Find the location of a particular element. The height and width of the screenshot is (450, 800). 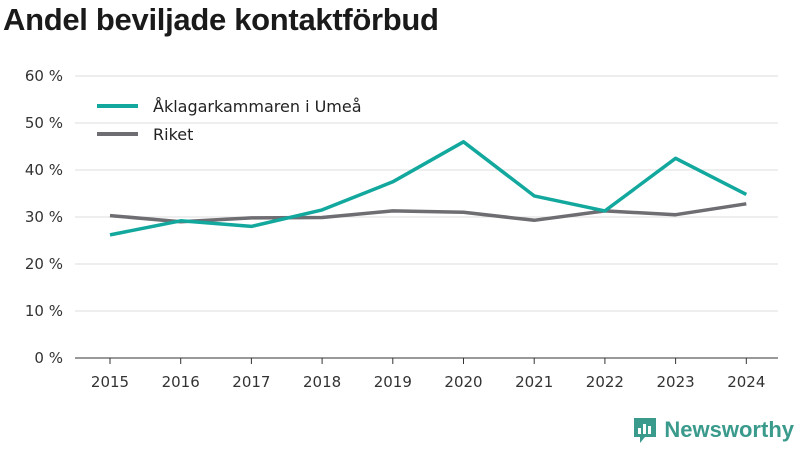

legend: Åklagarkammaren i Umeå Riket is located at coordinates (229, 120).